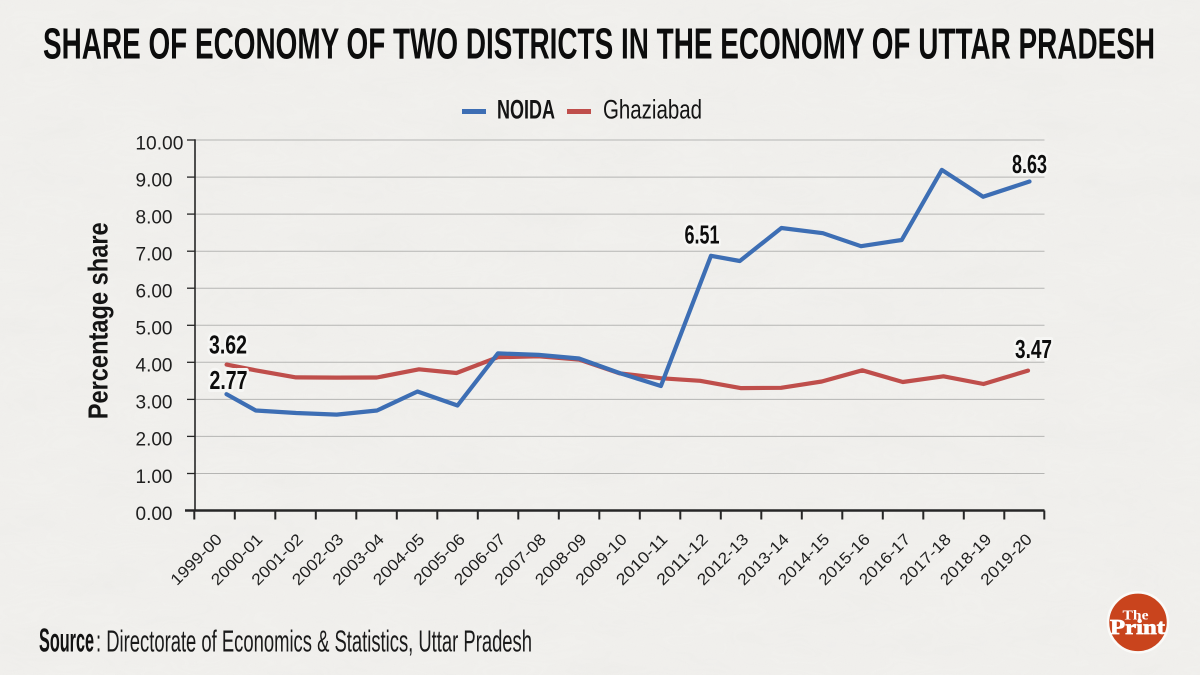 This screenshot has width=1200, height=675. I want to click on svg-text: Percentage share, so click(98, 320).